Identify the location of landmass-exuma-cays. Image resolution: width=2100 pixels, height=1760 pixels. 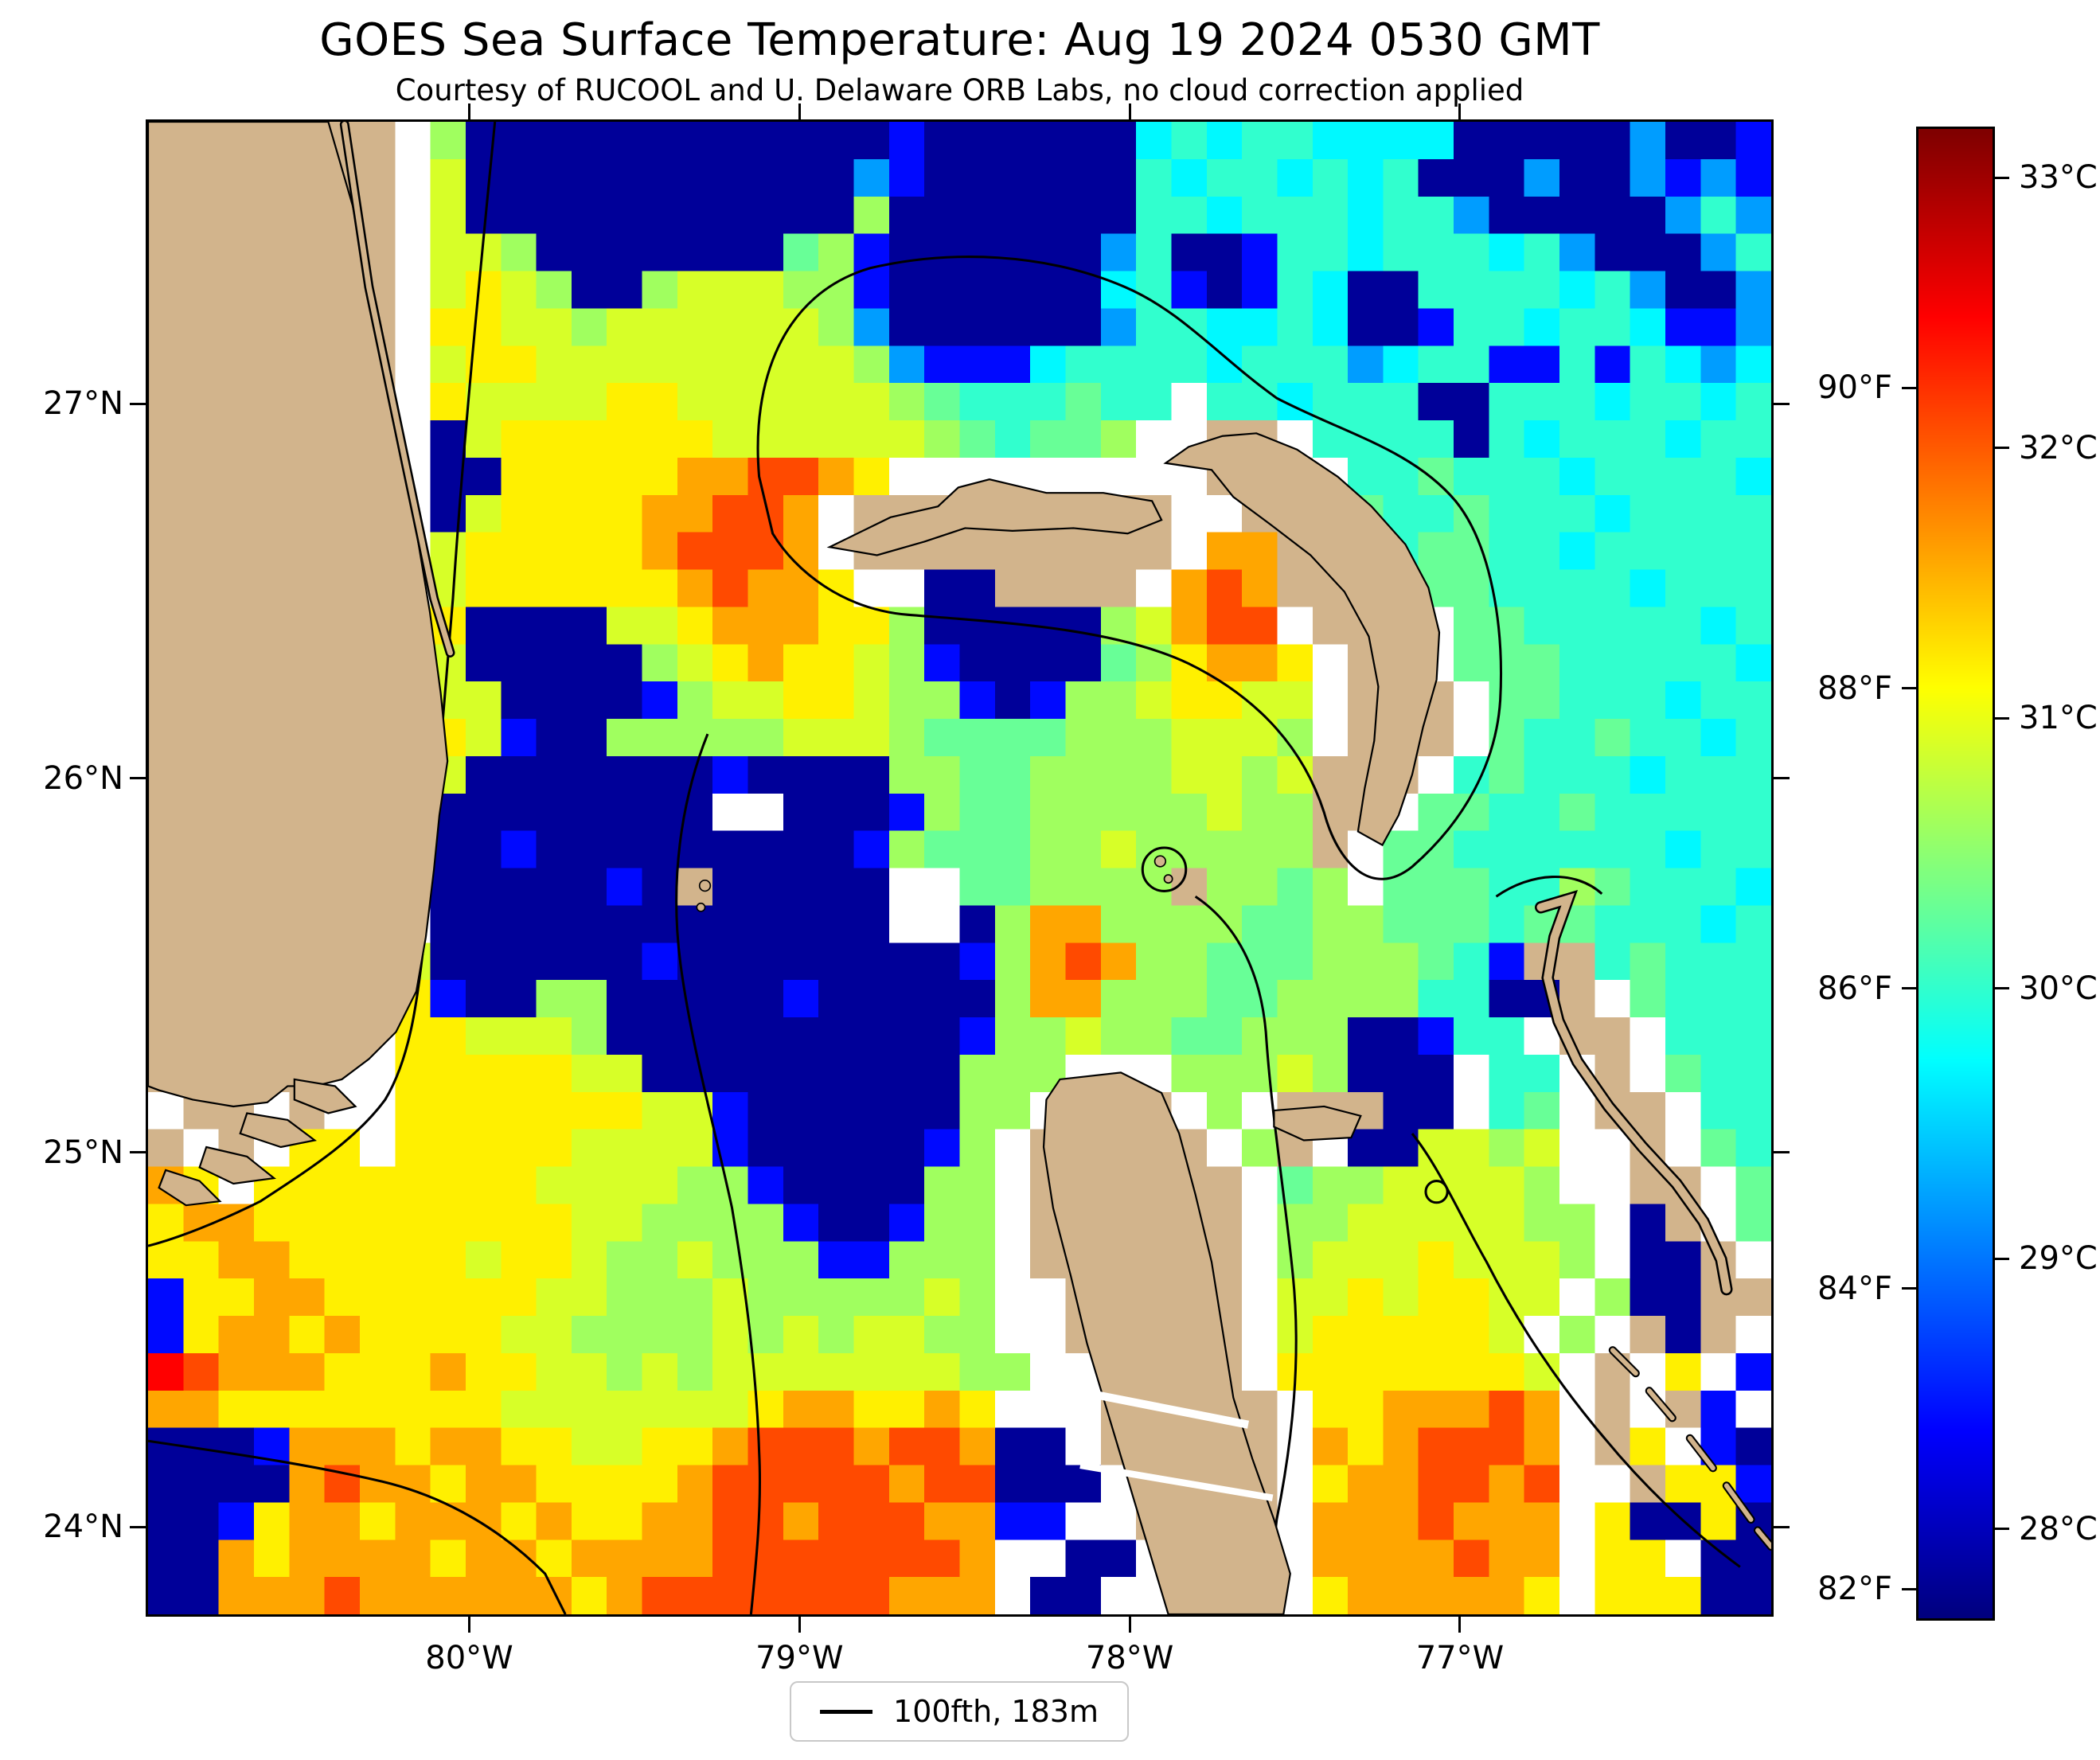
(1690, 1449).